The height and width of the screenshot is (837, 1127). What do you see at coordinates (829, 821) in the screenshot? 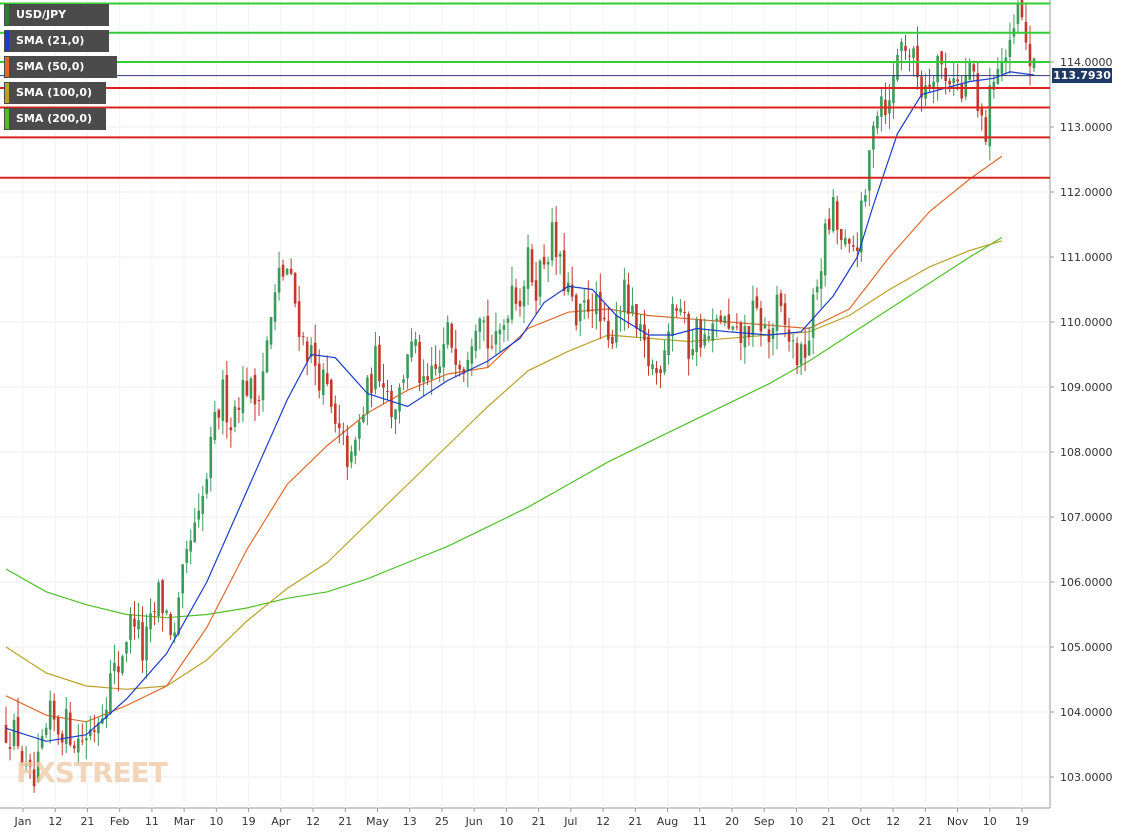
I see `x-tick-label: 21` at bounding box center [829, 821].